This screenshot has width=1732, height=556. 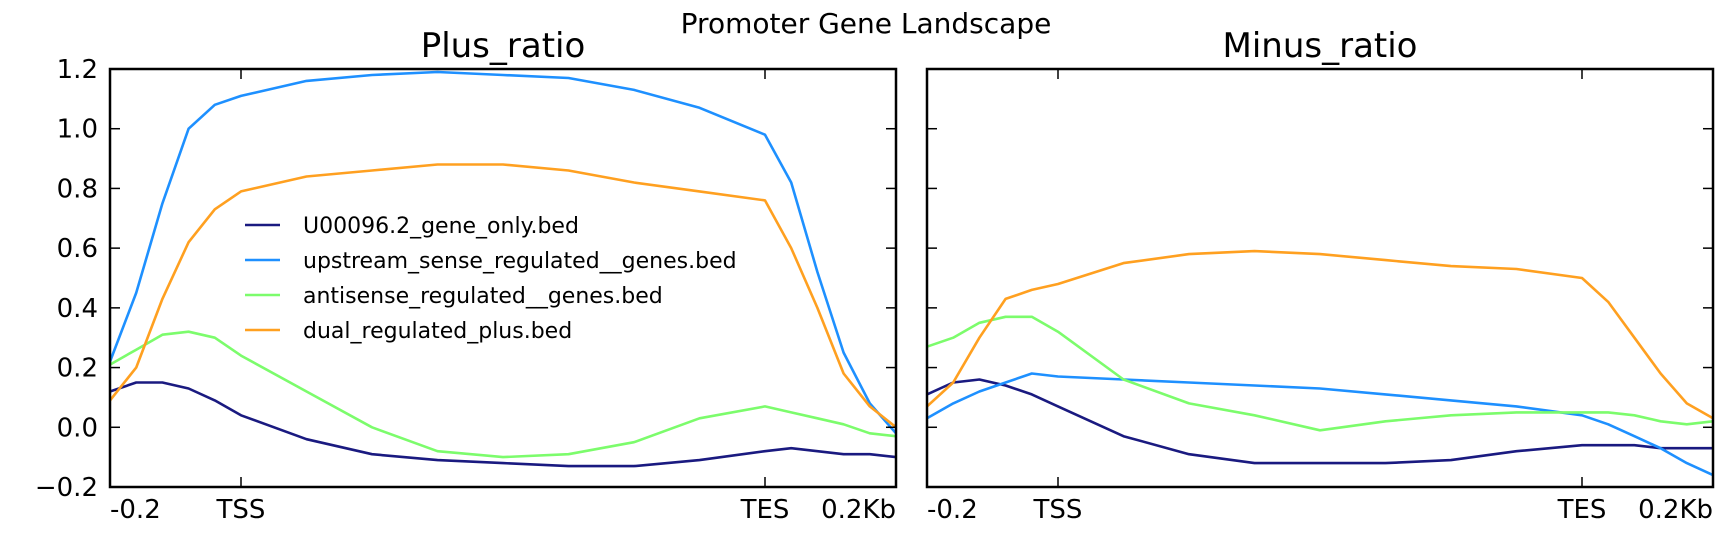 What do you see at coordinates (77, 70) in the screenshot?
I see `y-tick-label: 1.2` at bounding box center [77, 70].